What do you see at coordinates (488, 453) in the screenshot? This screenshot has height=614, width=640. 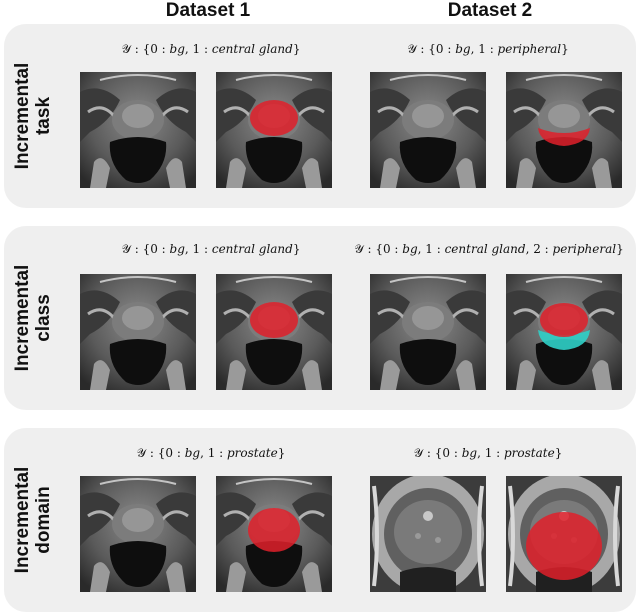 I see `label-set-formula-dataset-2: 𝒴 : {0 : bg, 1 : prostate}` at bounding box center [488, 453].